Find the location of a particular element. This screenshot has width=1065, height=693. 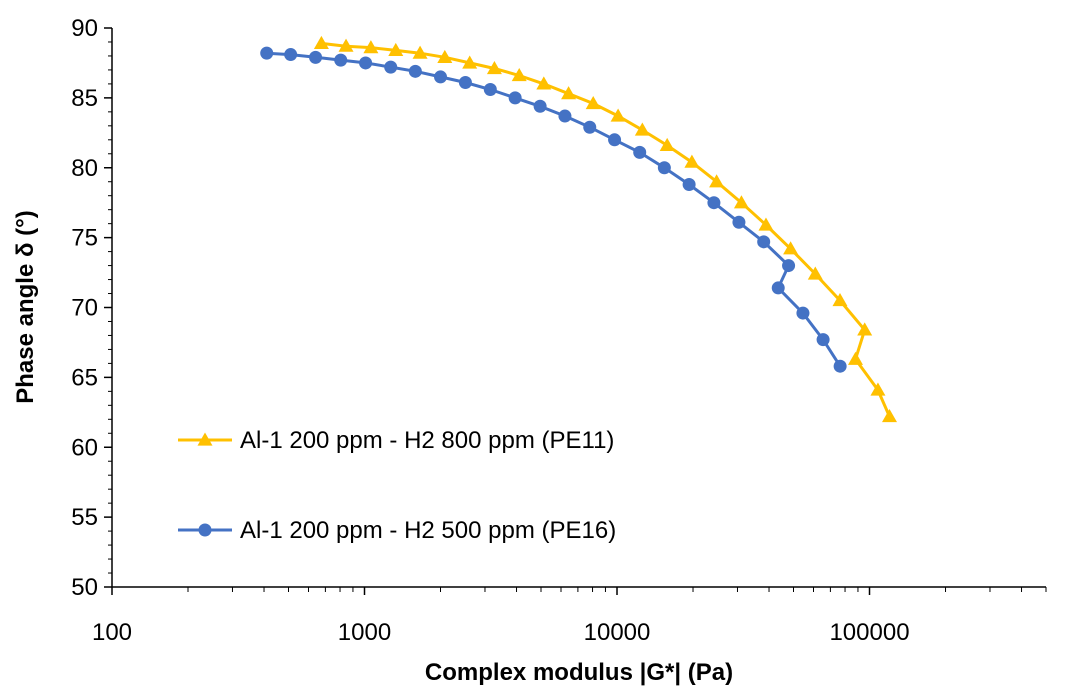

x-tick-label: 100 is located at coordinates (112, 632).